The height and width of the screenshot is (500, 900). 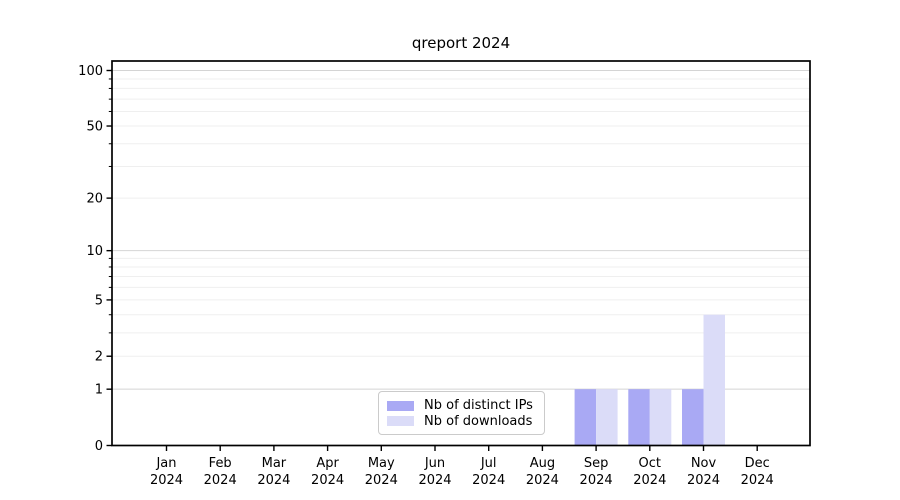 What do you see at coordinates (693, 417) in the screenshot?
I see `bar-distinct-ips-nov` at bounding box center [693, 417].